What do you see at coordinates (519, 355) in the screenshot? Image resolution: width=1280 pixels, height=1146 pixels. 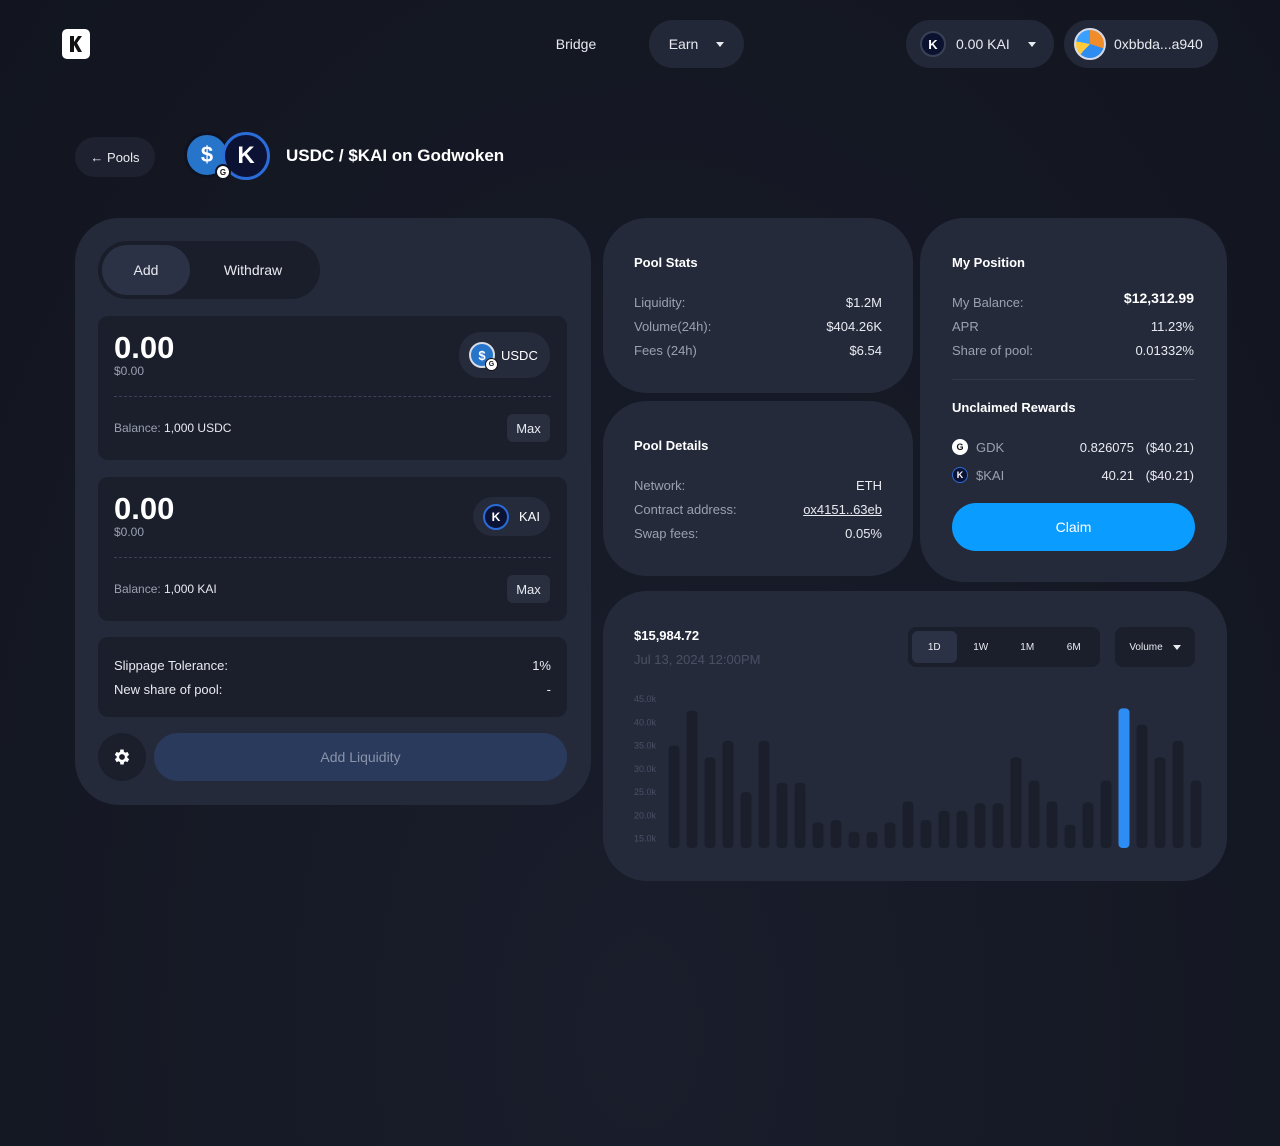 I see `usdc-symbol: USDC` at bounding box center [519, 355].